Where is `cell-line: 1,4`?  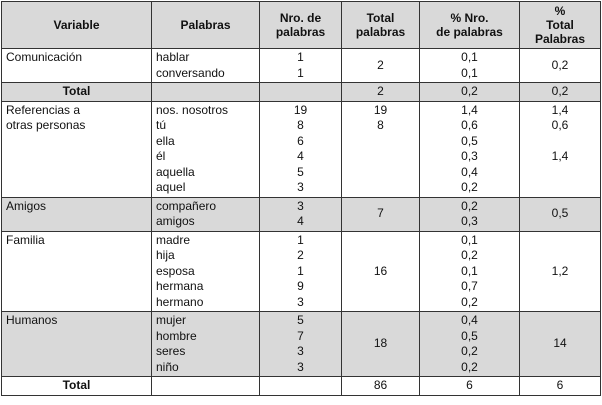
cell-line: 1,4 is located at coordinates (469, 109).